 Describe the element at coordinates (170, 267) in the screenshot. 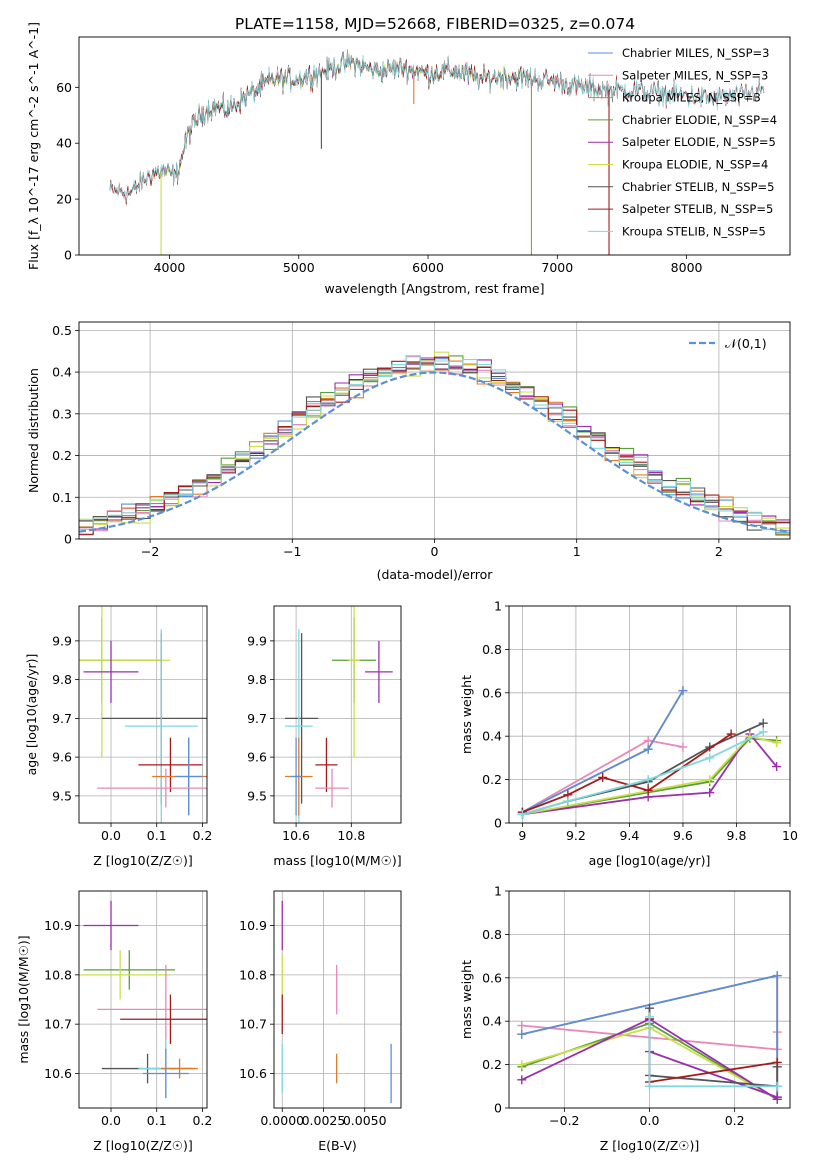

I see `x-tick-label: 4000` at that location.